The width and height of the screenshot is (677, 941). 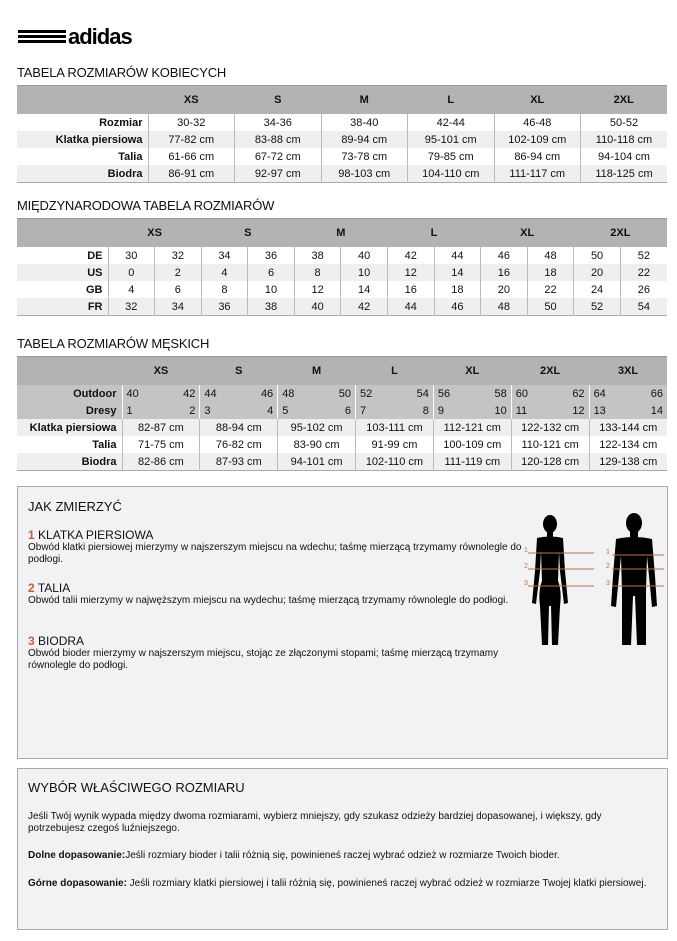 I want to click on cell: 14, so click(x=364, y=289).